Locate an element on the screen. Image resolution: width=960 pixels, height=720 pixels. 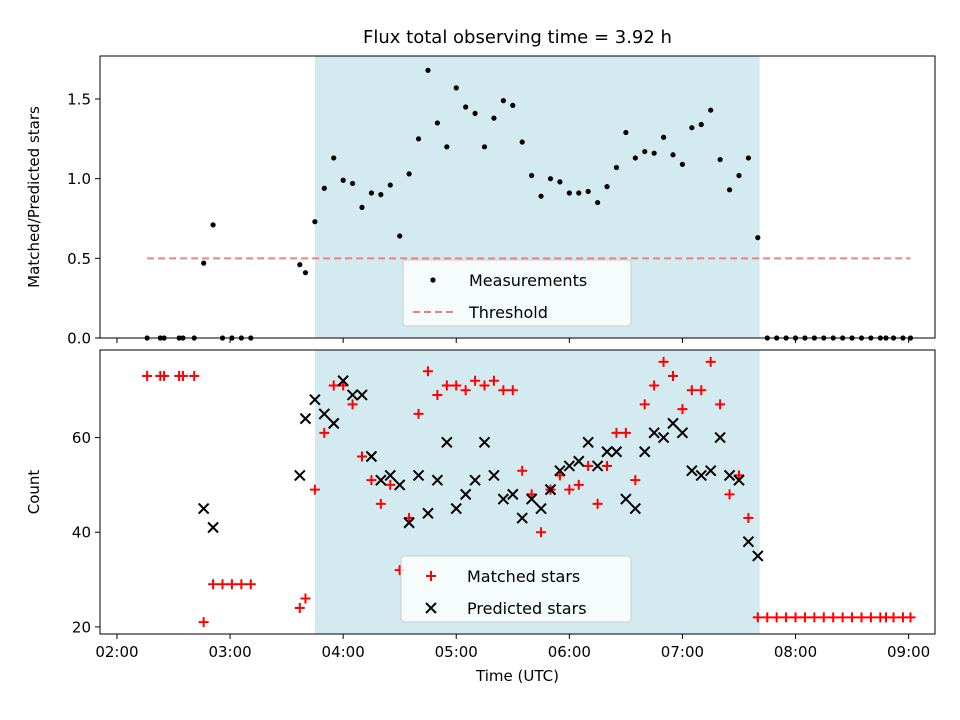
x-axis-label: Time (UTC) is located at coordinates (517, 676).